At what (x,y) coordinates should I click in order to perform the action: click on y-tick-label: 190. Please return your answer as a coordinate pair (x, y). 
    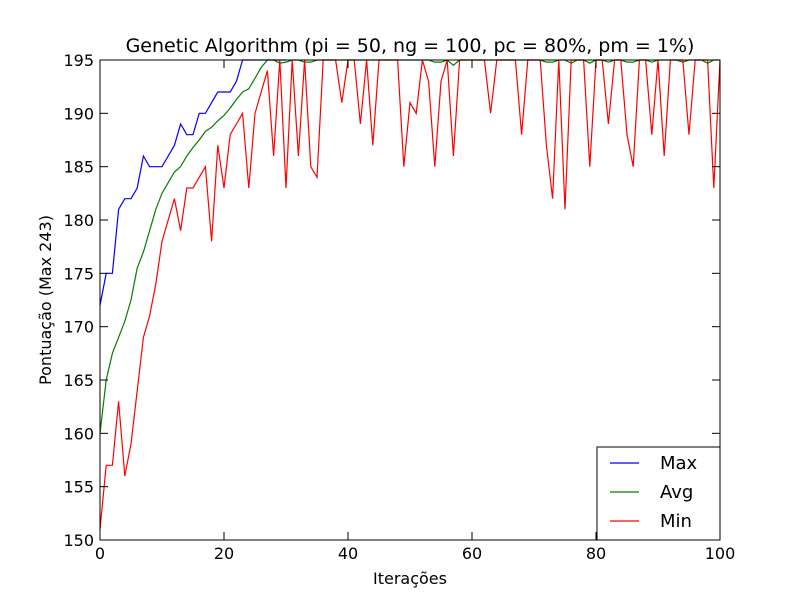
    Looking at the image, I should click on (78, 113).